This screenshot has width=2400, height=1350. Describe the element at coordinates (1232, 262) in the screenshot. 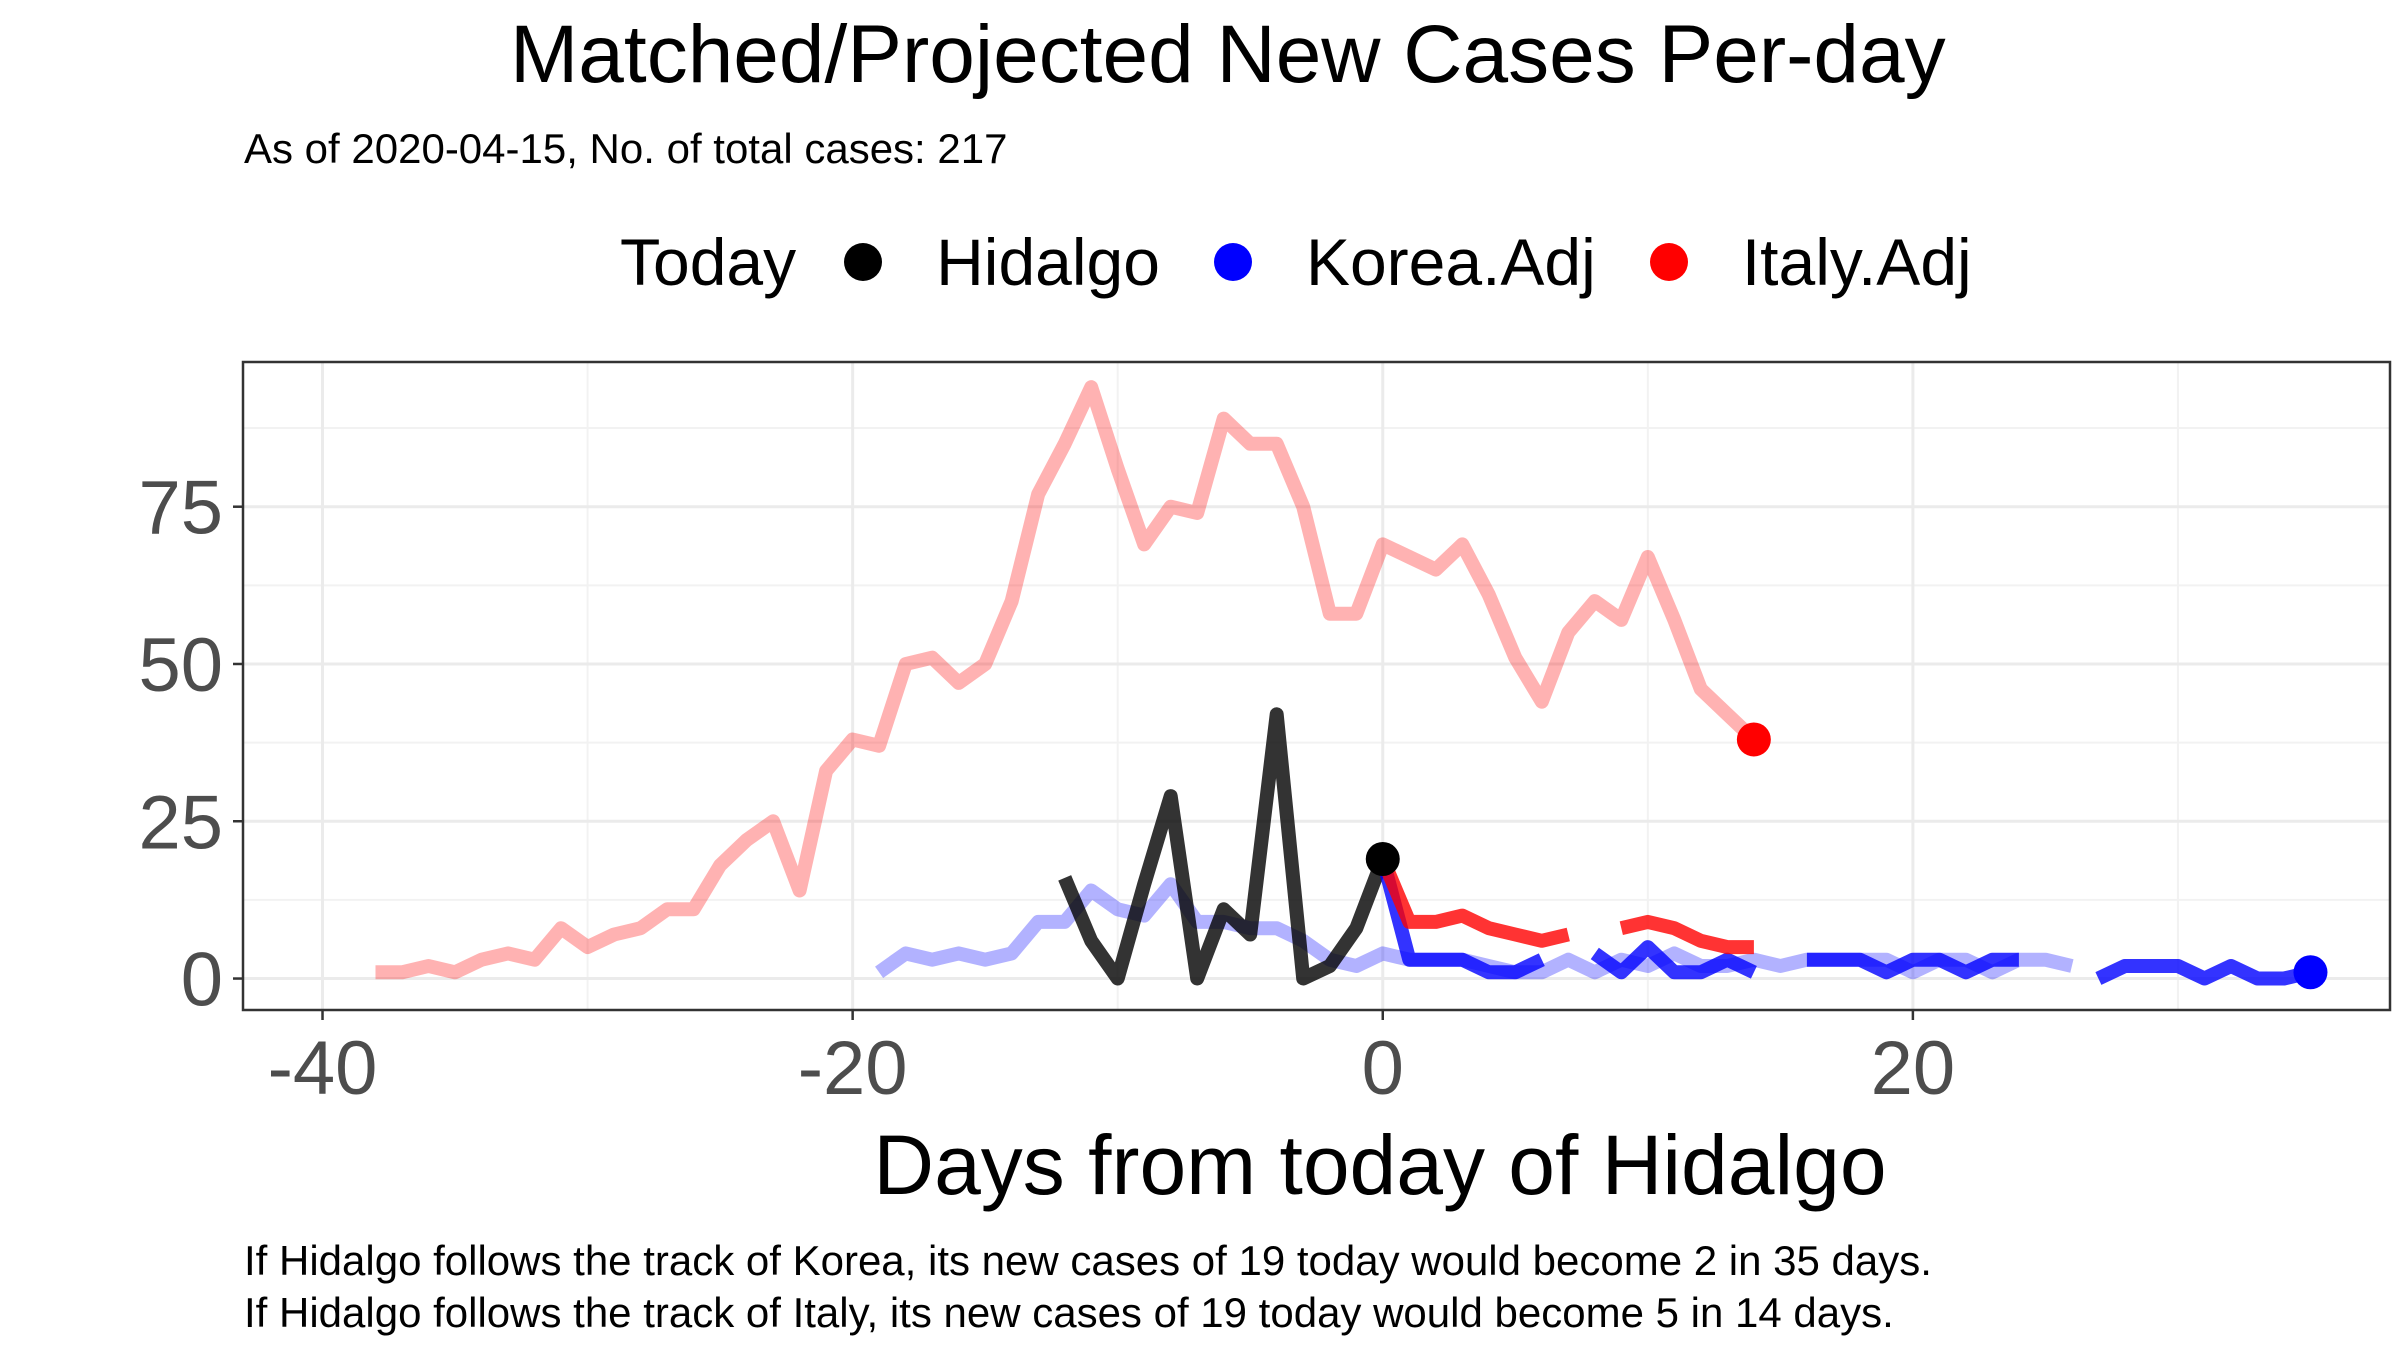

I see `legend-key-korea` at that location.